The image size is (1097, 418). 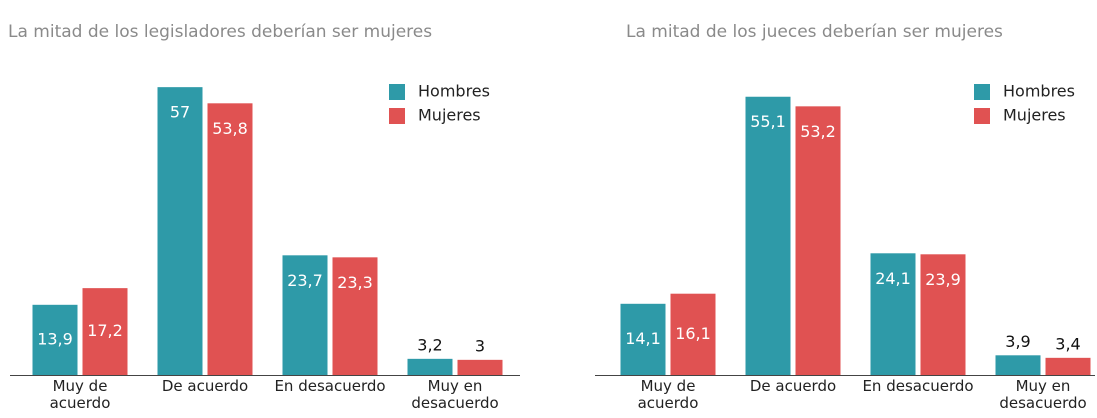 I want to click on data-label: 13,9, so click(x=55, y=338).